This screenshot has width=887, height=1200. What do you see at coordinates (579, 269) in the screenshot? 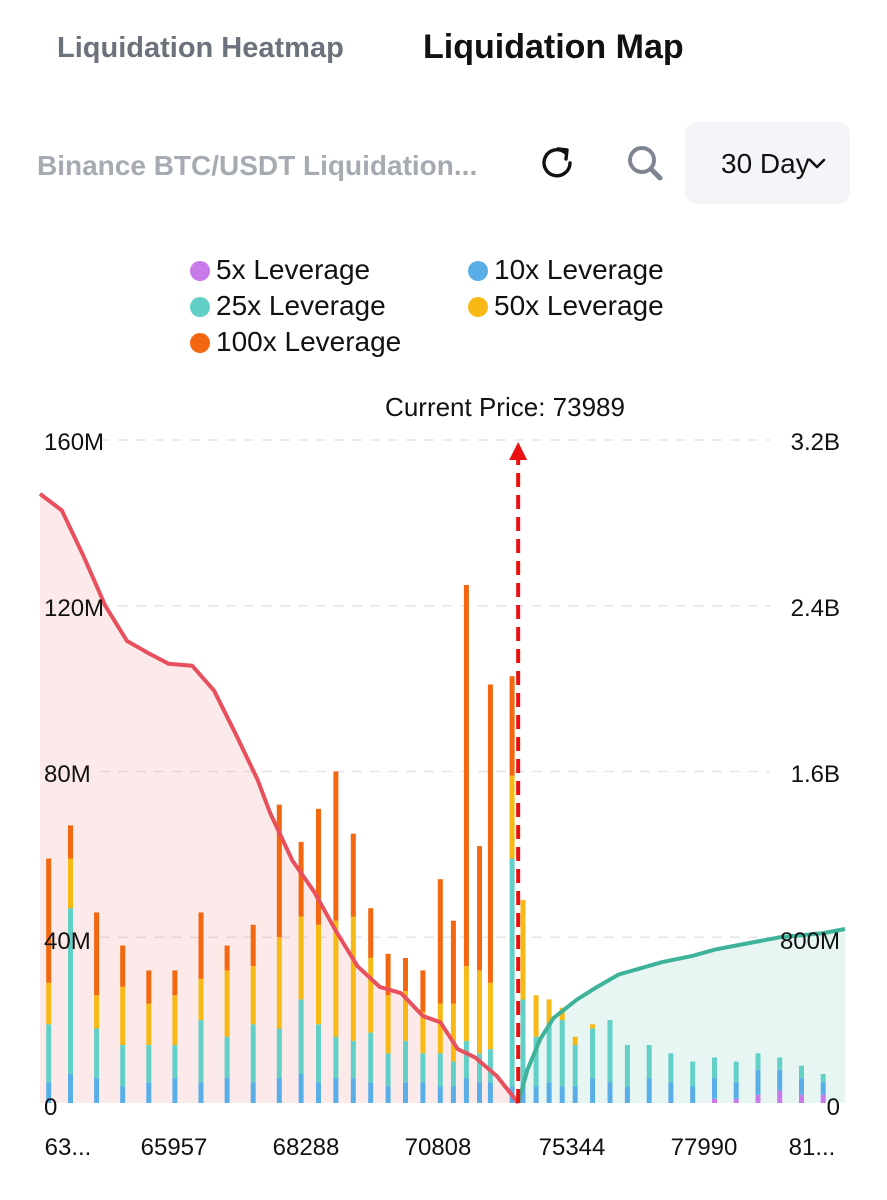
I see `legend-label-10x: 10x Leverage` at bounding box center [579, 269].